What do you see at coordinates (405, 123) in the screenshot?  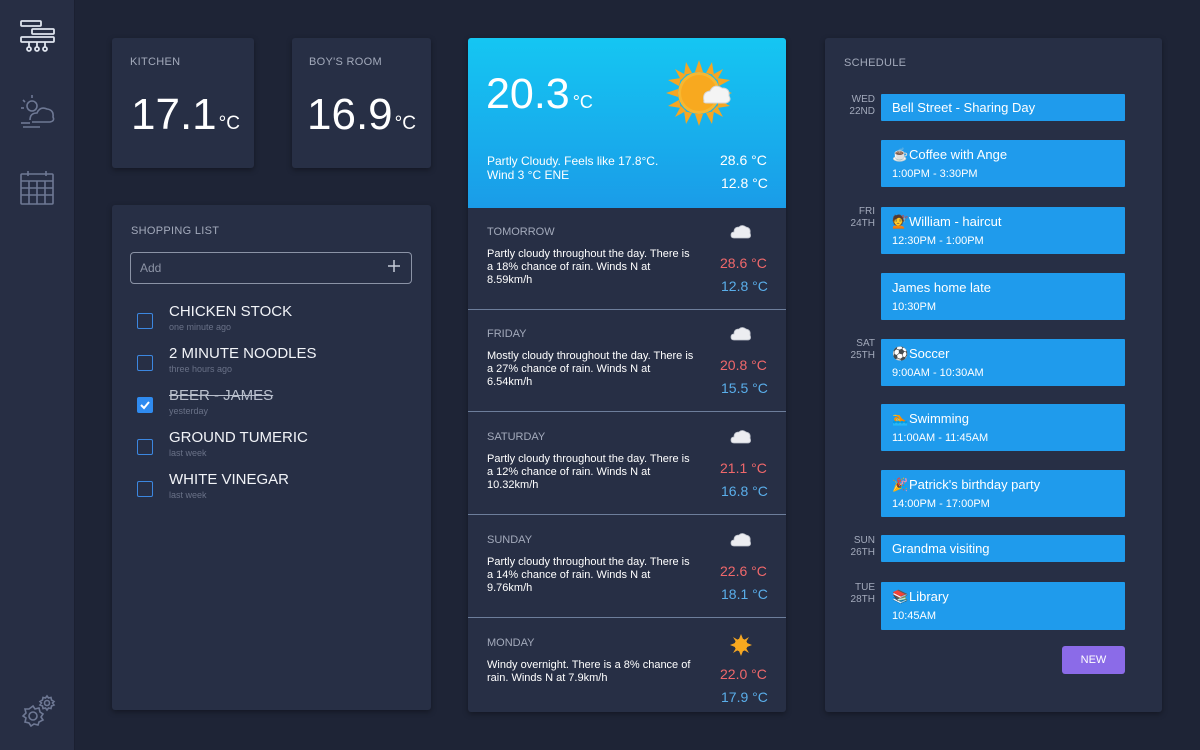 I see `boys-room-temp-unit: °C` at bounding box center [405, 123].